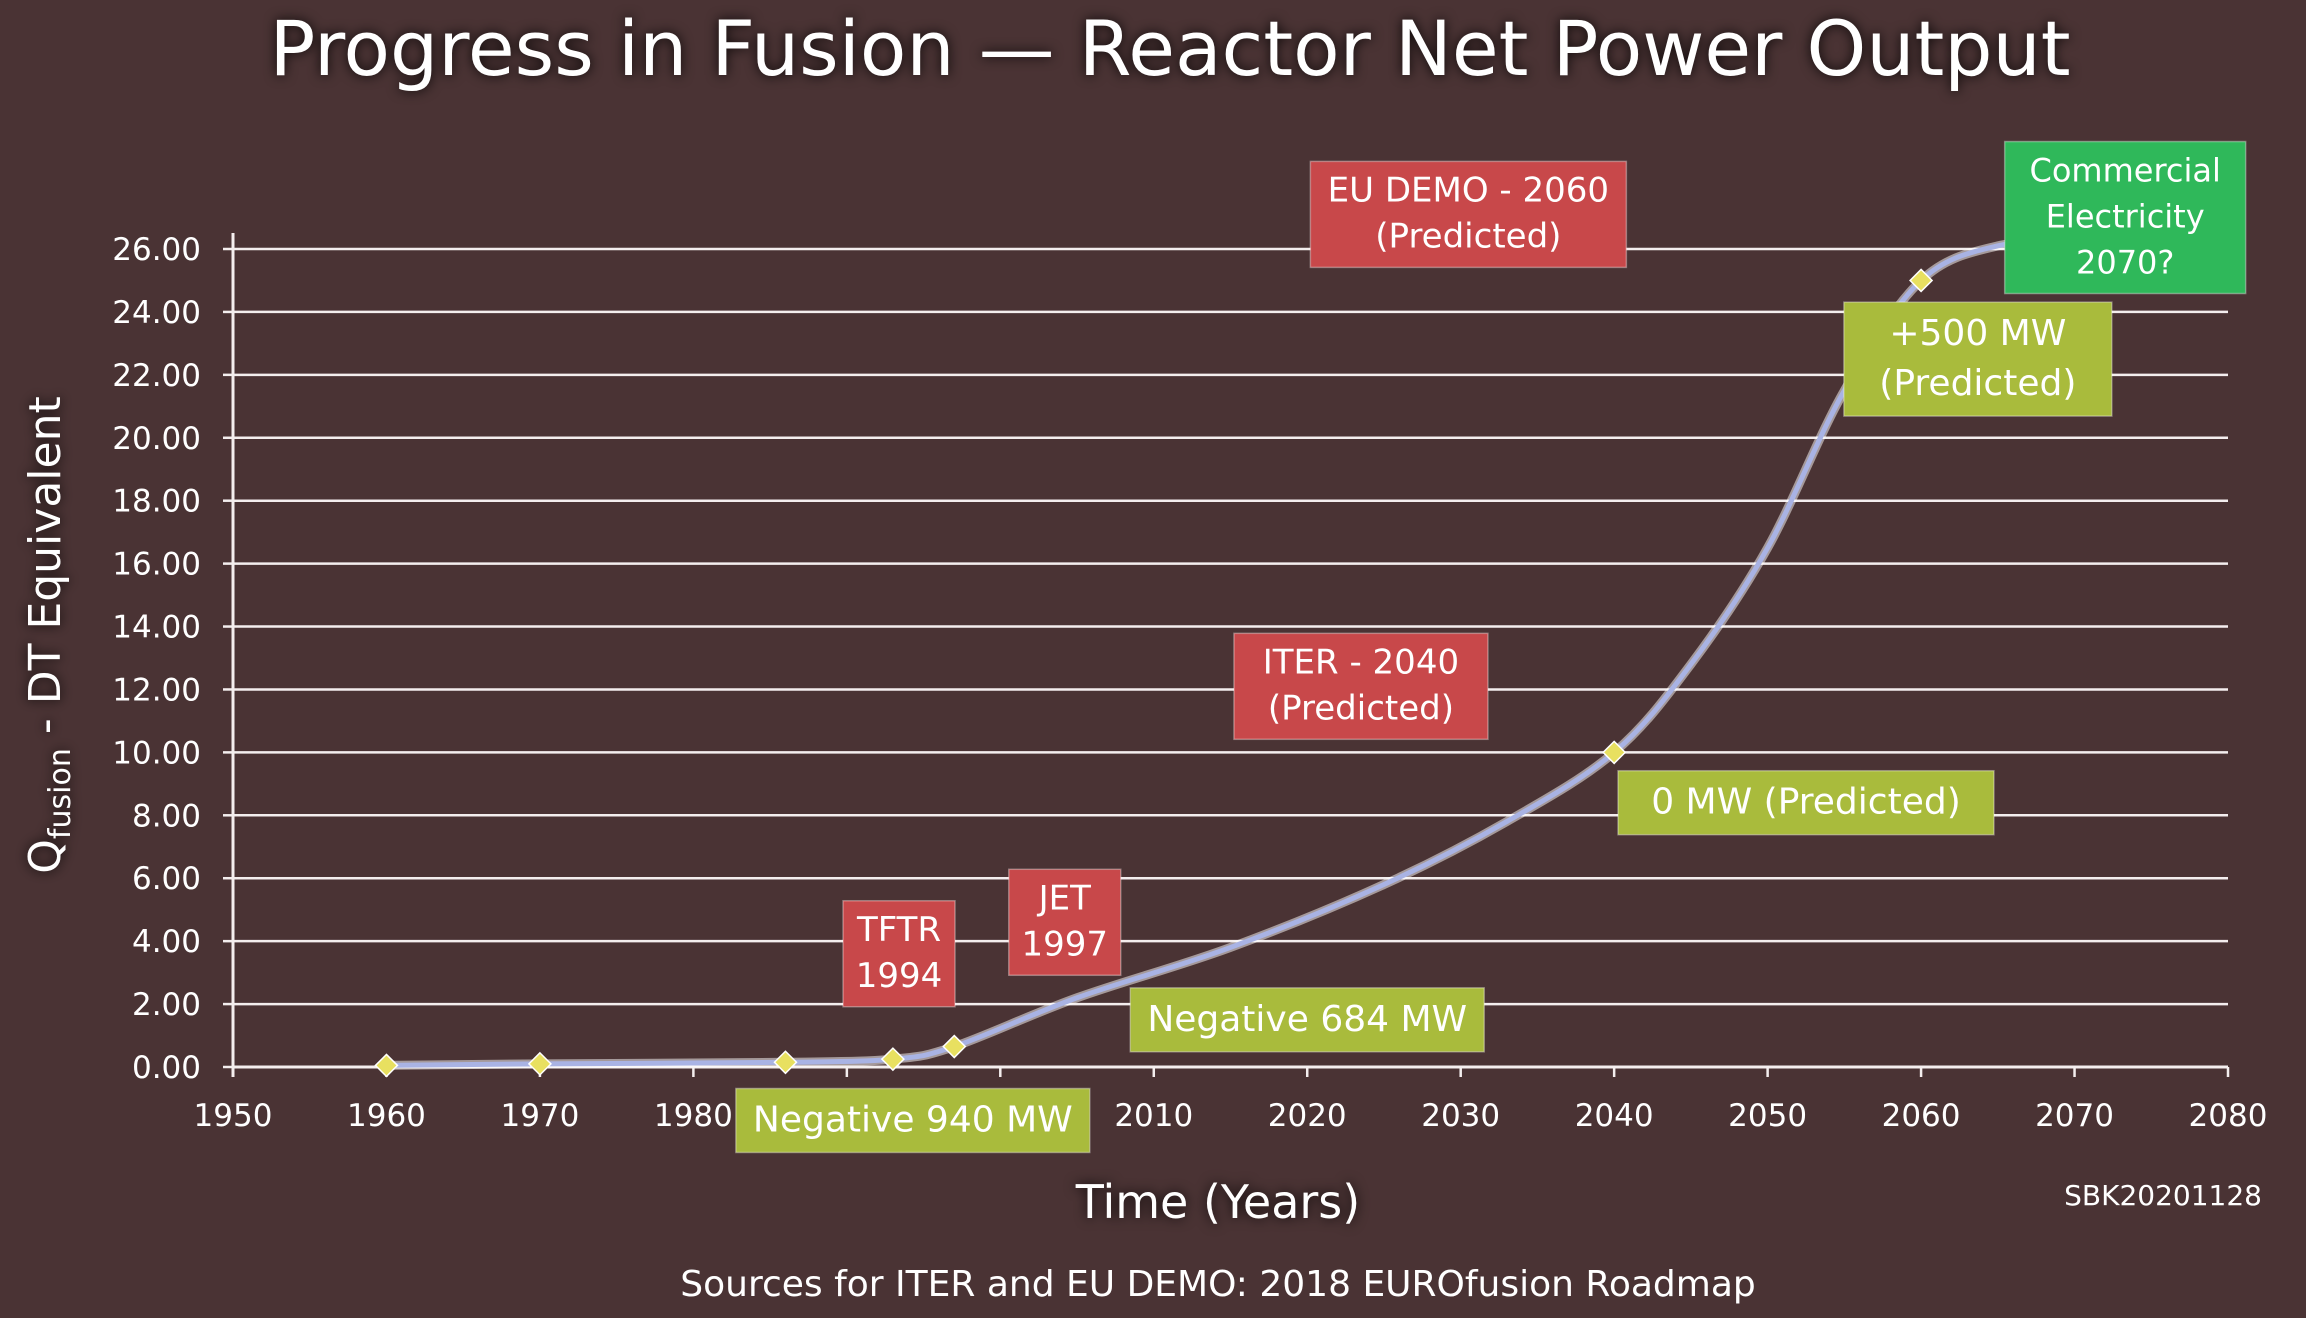 The height and width of the screenshot is (1318, 2306). What do you see at coordinates (1614, 1116) in the screenshot?
I see `x-tick-label: 2040` at bounding box center [1614, 1116].